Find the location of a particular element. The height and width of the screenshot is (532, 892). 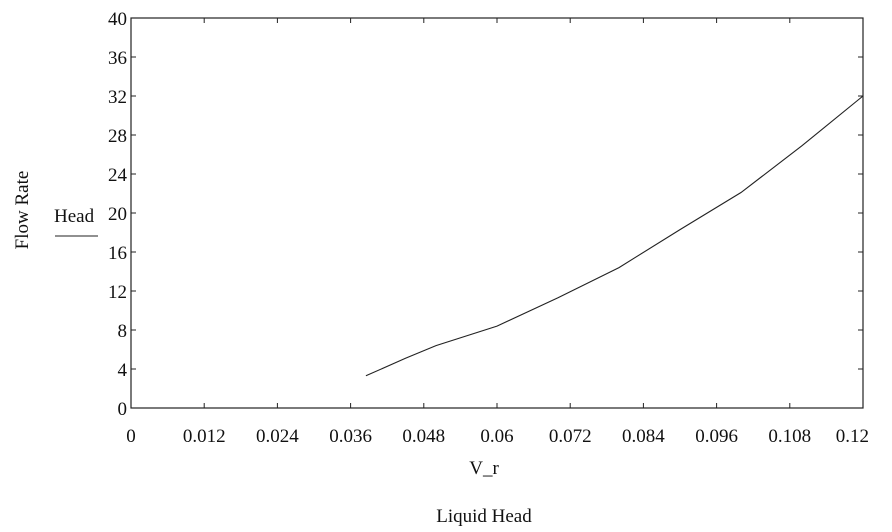

x-tick-label: 0.096 is located at coordinates (716, 436).